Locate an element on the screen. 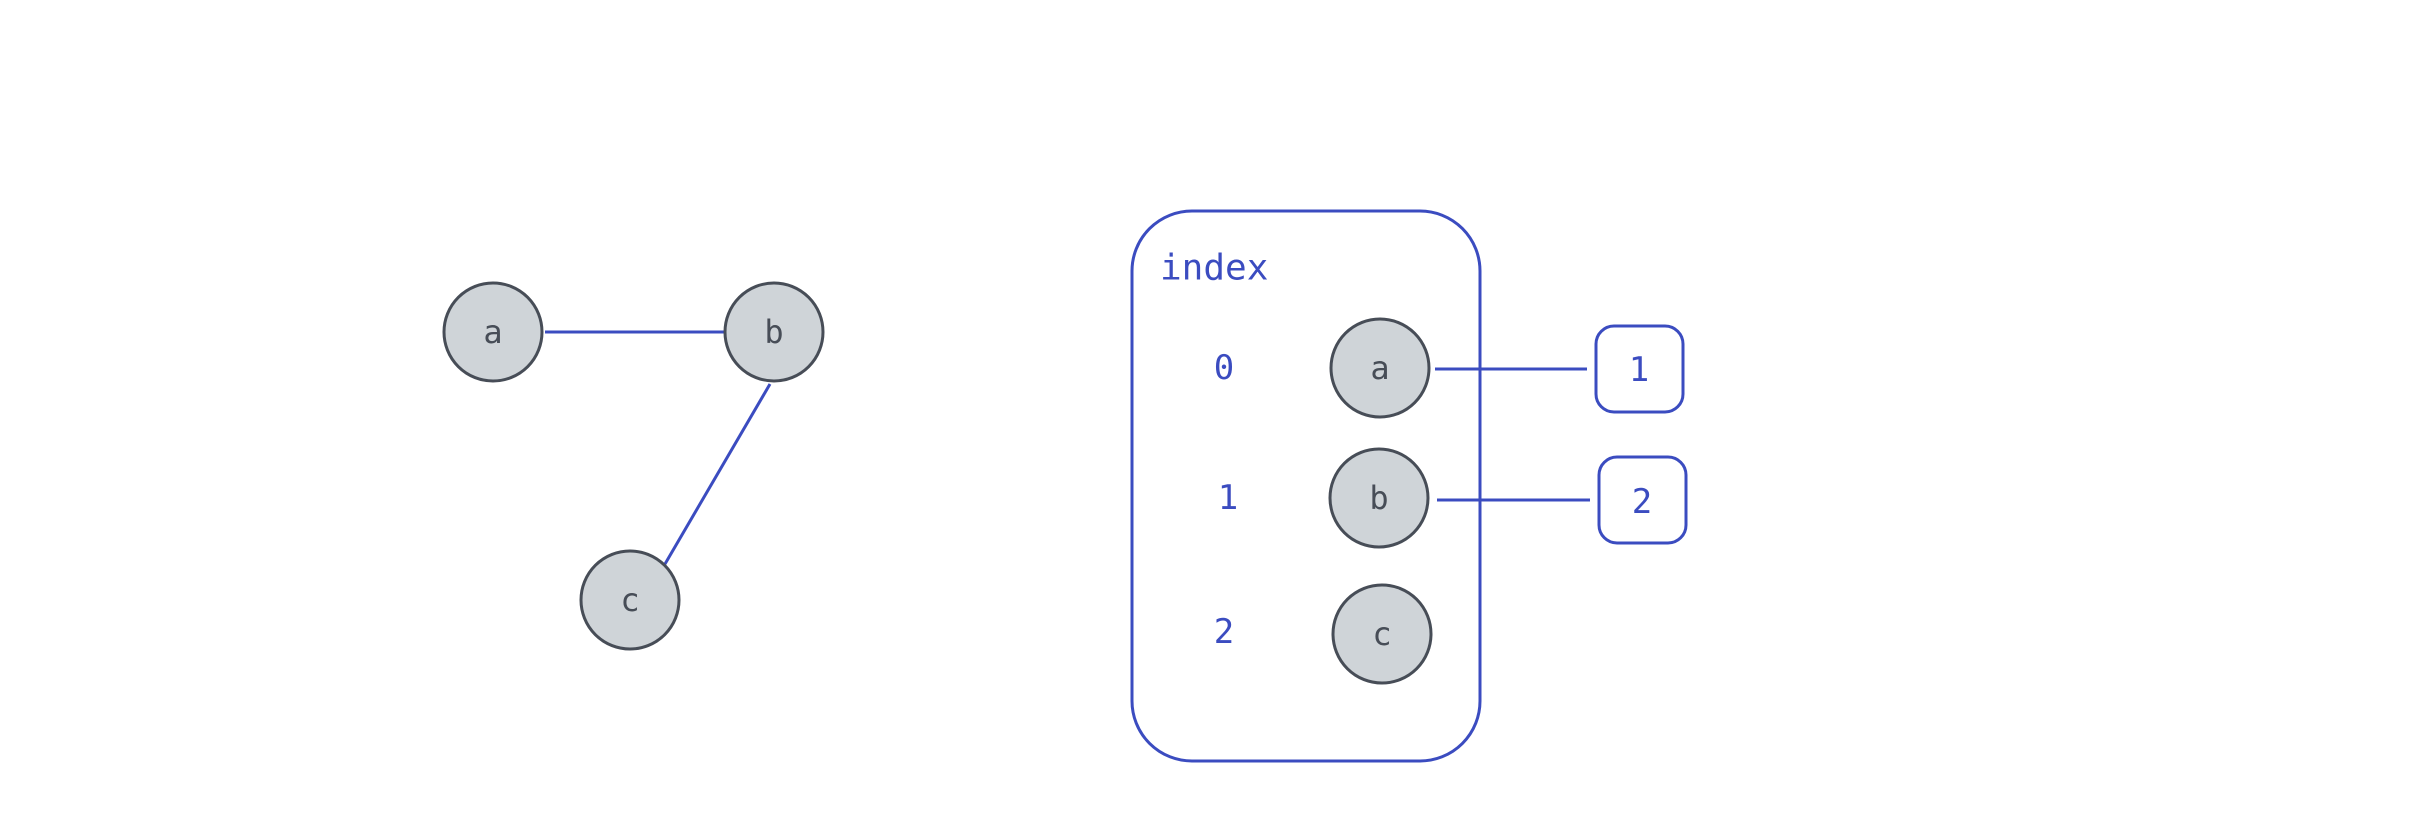 This screenshot has height=822, width=2420. index-row-1-index: 1 is located at coordinates (1228, 498).